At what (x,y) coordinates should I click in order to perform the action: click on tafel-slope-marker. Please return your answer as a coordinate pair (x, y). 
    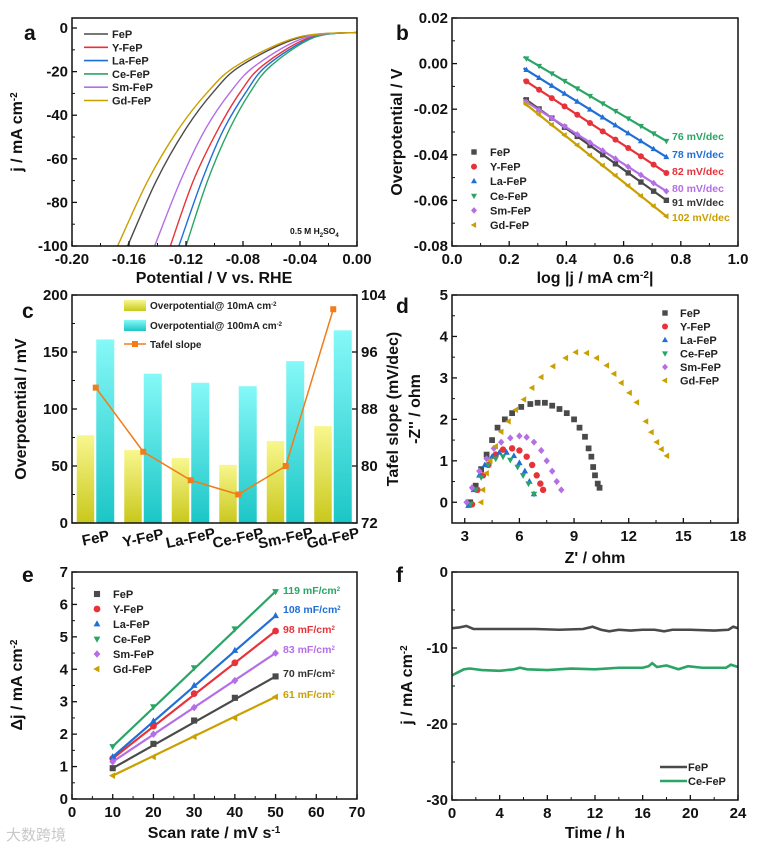
    Looking at the image, I should click on (238, 494).